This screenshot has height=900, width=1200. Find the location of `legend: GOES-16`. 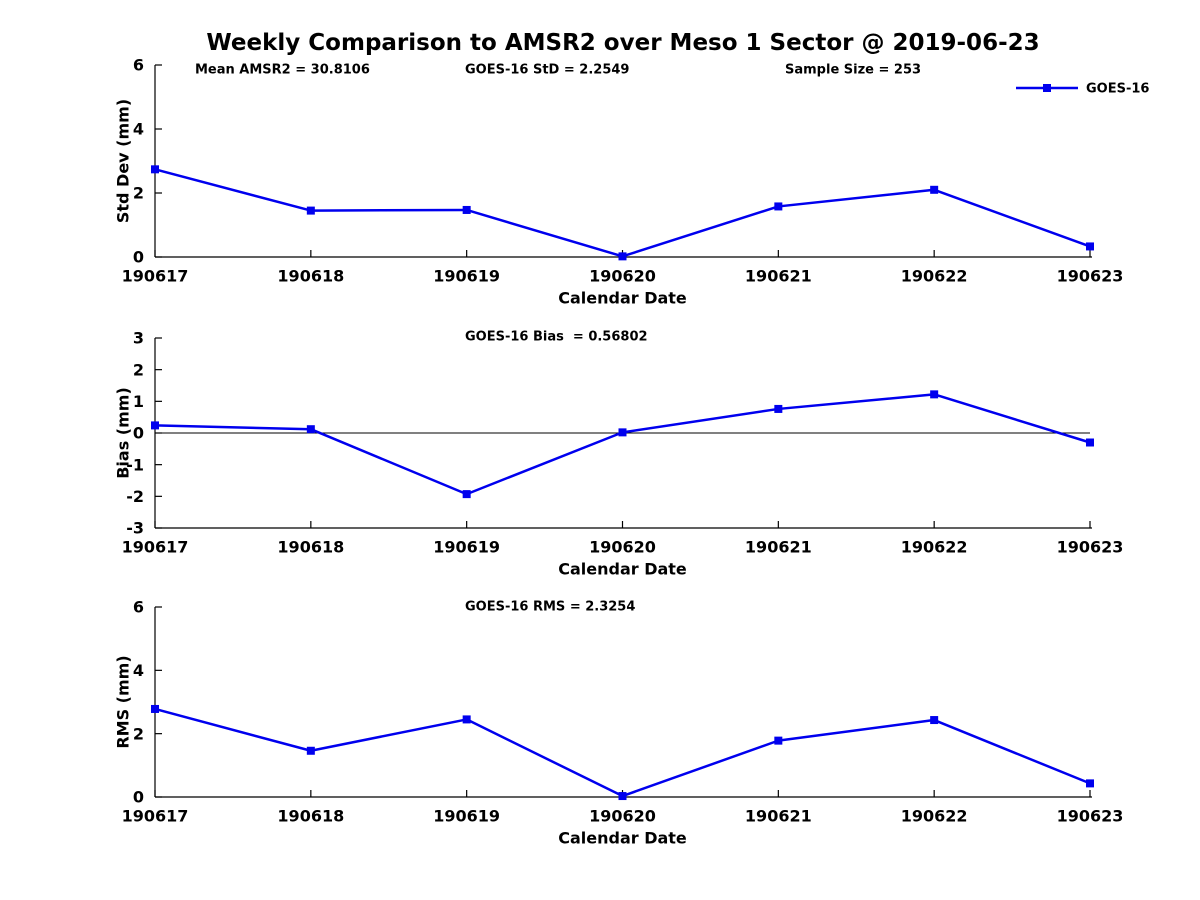

legend: GOES-16 is located at coordinates (1082, 89).